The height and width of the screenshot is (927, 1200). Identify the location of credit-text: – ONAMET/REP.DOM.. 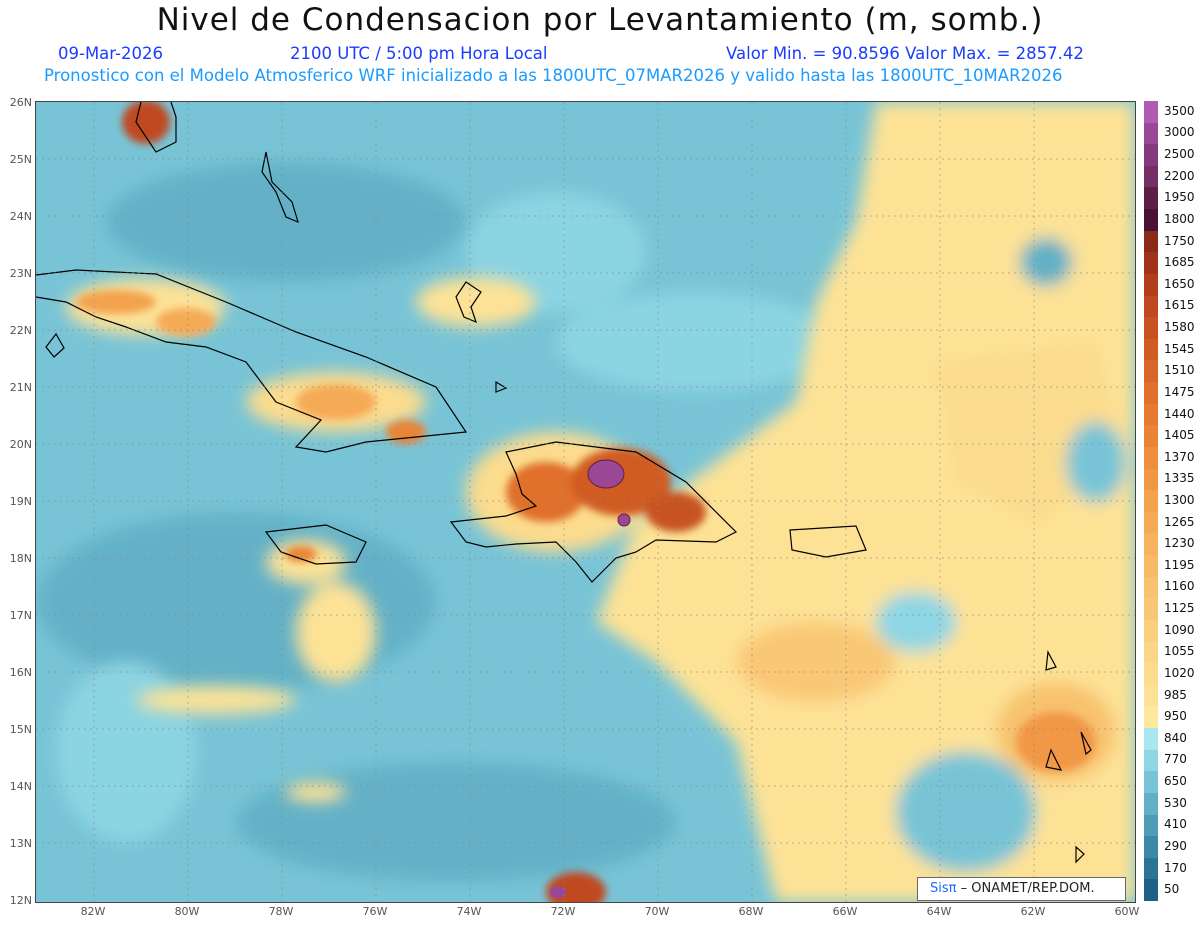
(1027, 888).